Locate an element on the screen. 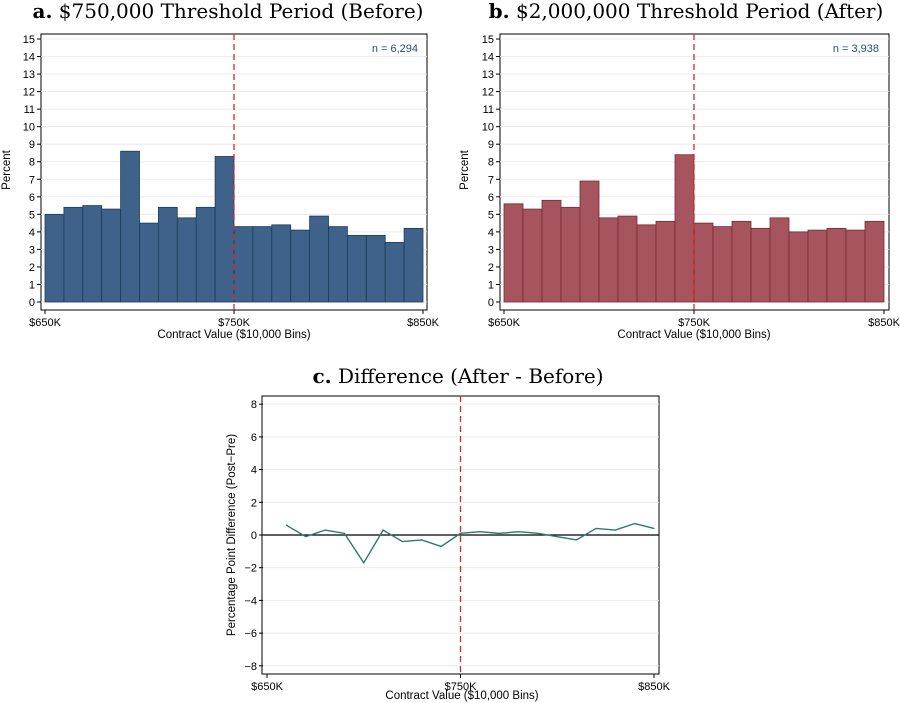 This screenshot has height=703, width=900. panel-b-title-text: $2,000,000 Threshold Period (After) is located at coordinates (699, 11).